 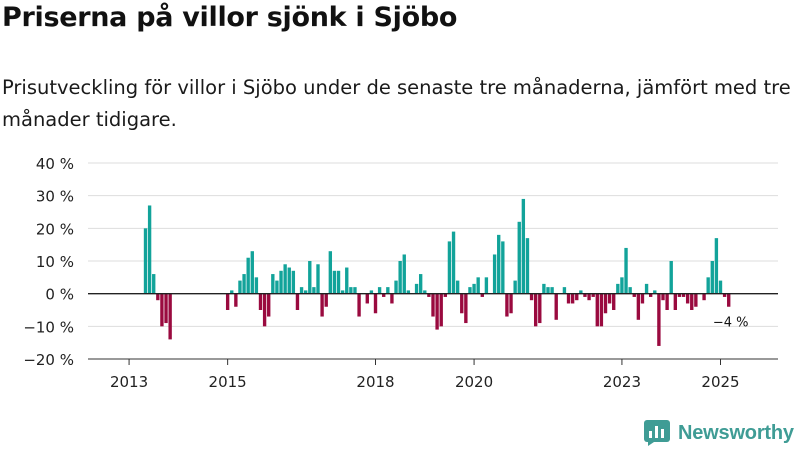 What do you see at coordinates (55, 262) in the screenshot?
I see `y-tick-label: 10 %` at bounding box center [55, 262].